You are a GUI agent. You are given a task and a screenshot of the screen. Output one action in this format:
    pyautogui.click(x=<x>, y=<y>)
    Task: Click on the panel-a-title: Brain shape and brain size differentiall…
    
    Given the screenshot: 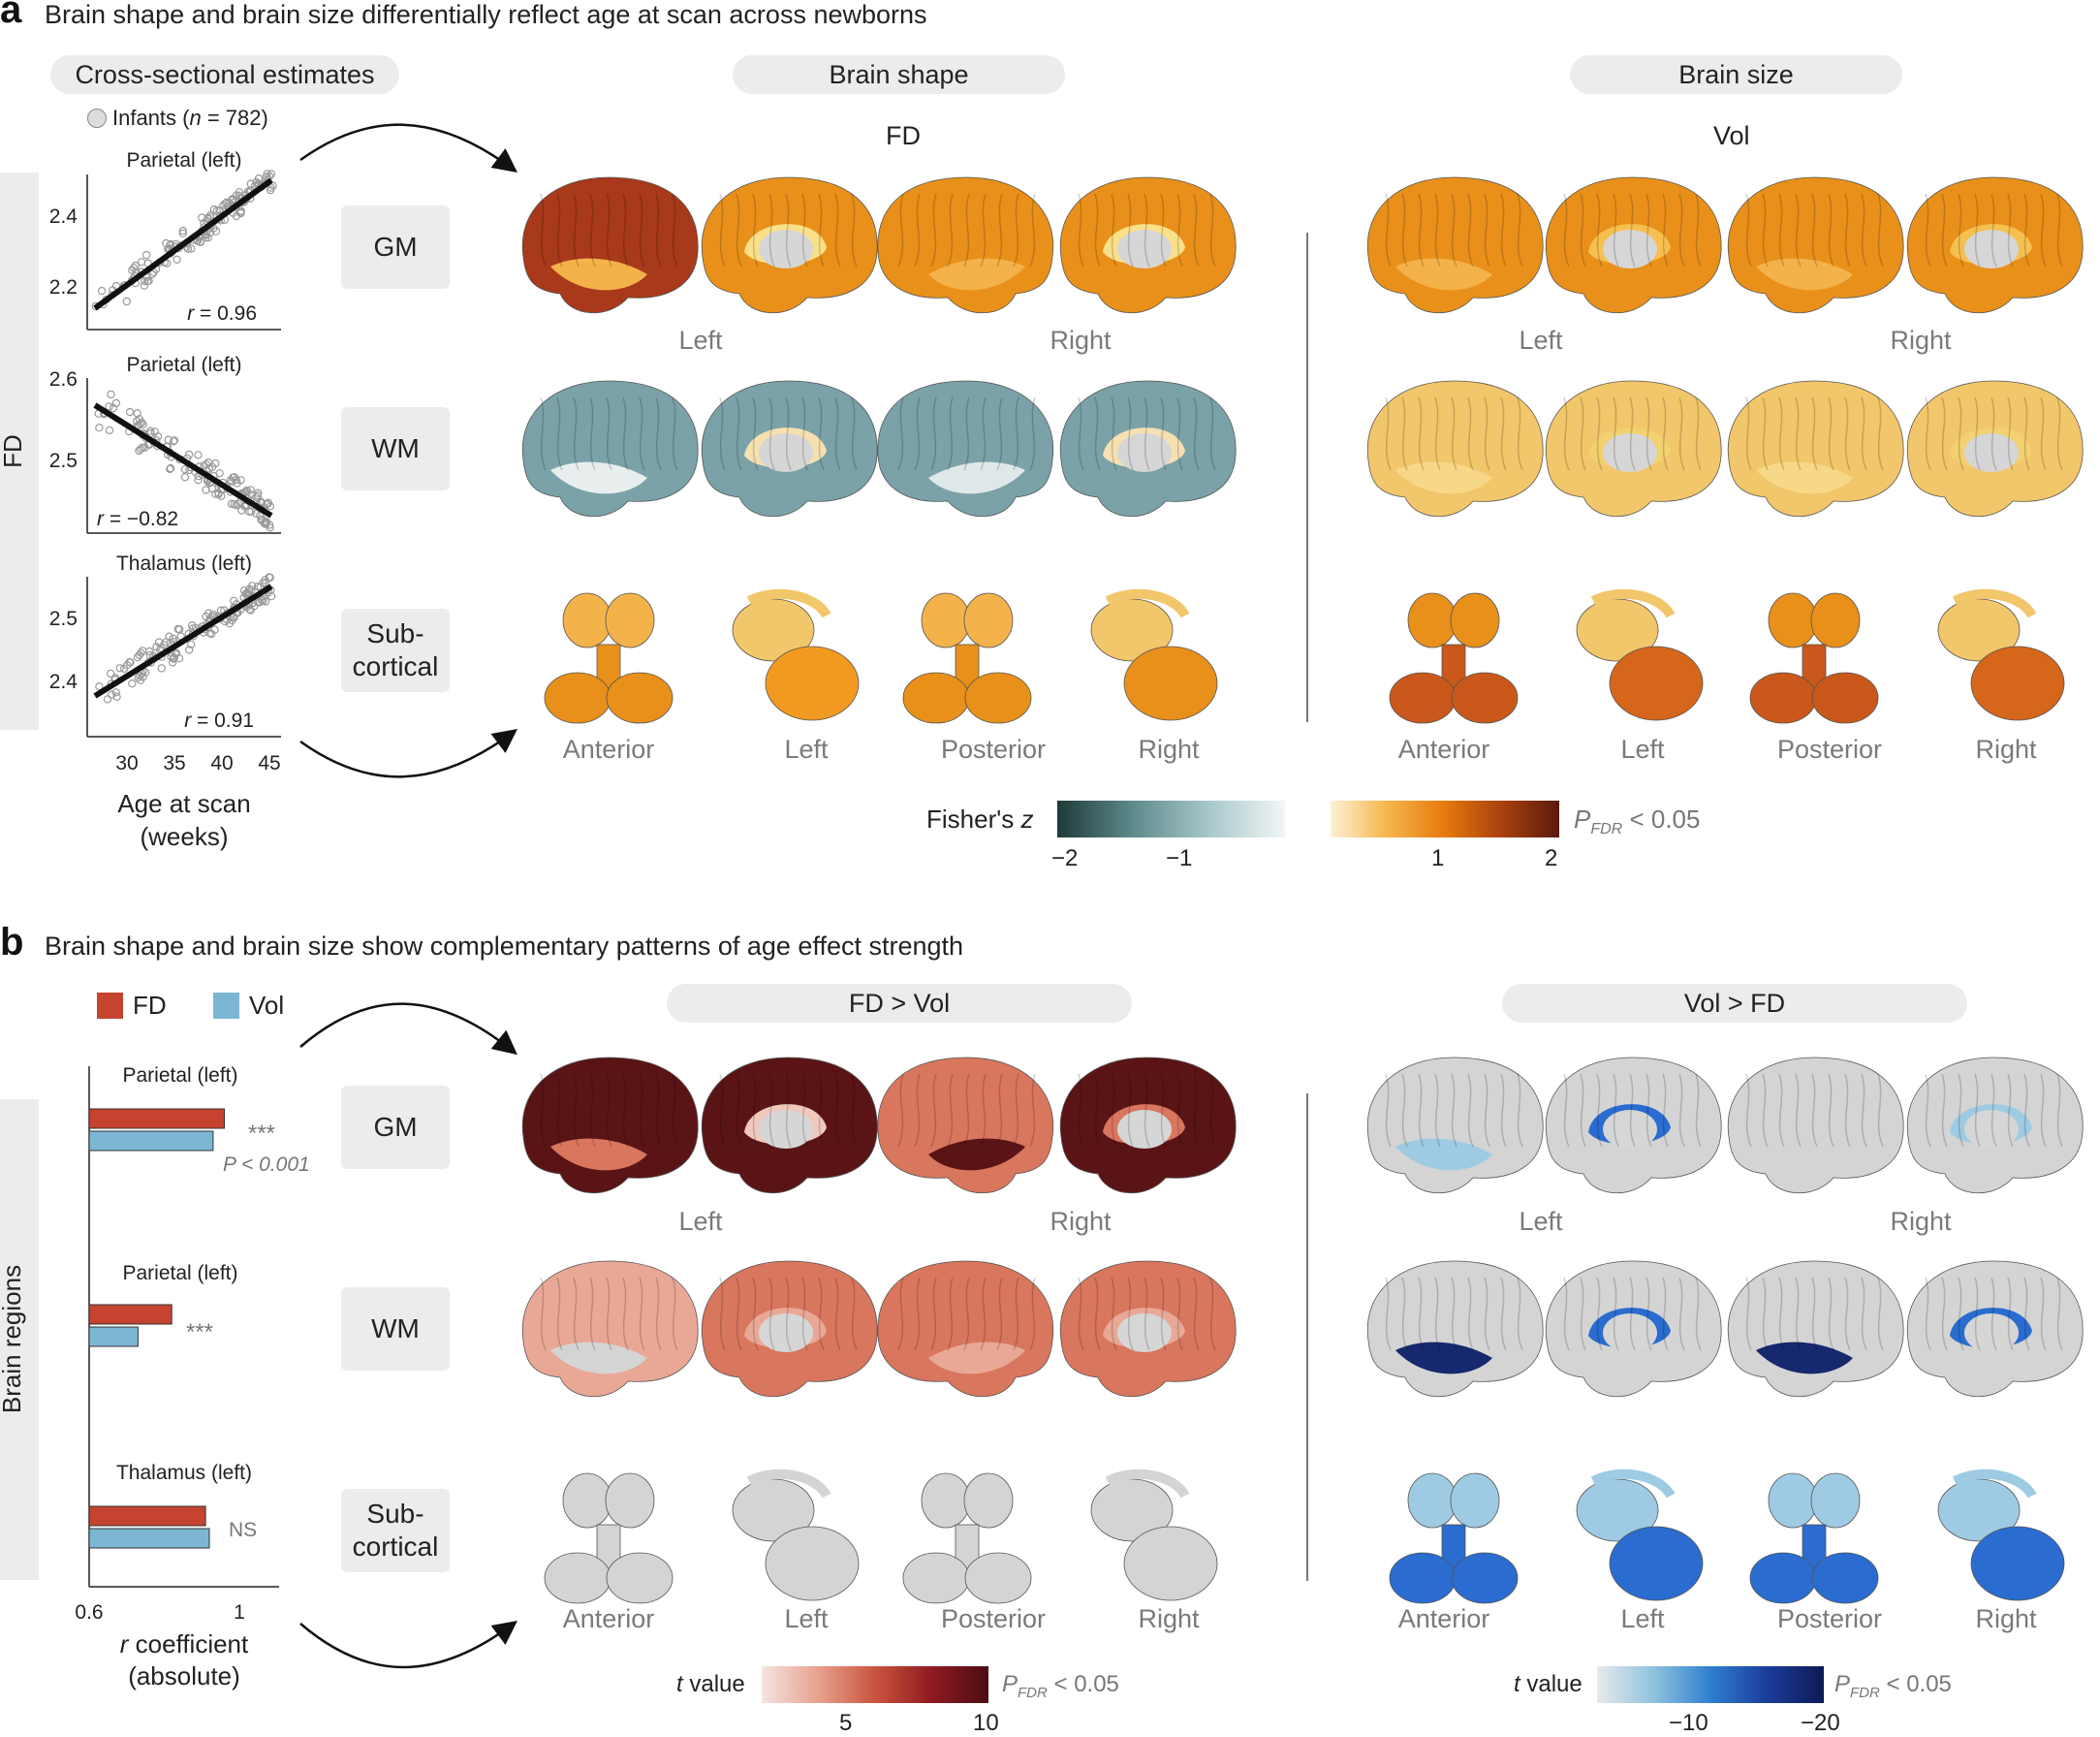 What is the action you would take?
    pyautogui.click(x=486, y=14)
    